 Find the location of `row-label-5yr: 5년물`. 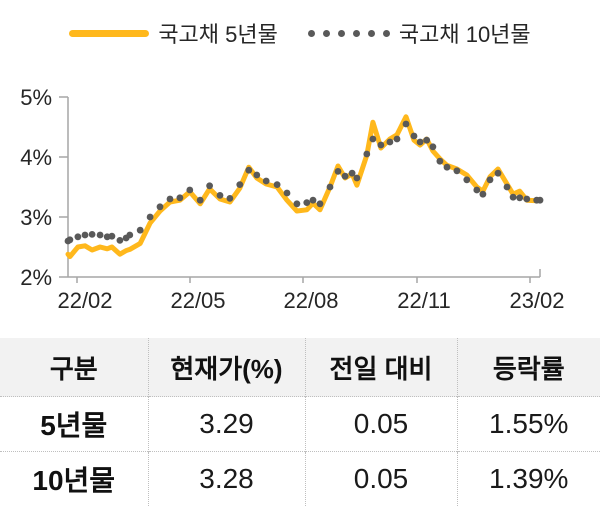

row-label-5yr: 5년물 is located at coordinates (74, 424).